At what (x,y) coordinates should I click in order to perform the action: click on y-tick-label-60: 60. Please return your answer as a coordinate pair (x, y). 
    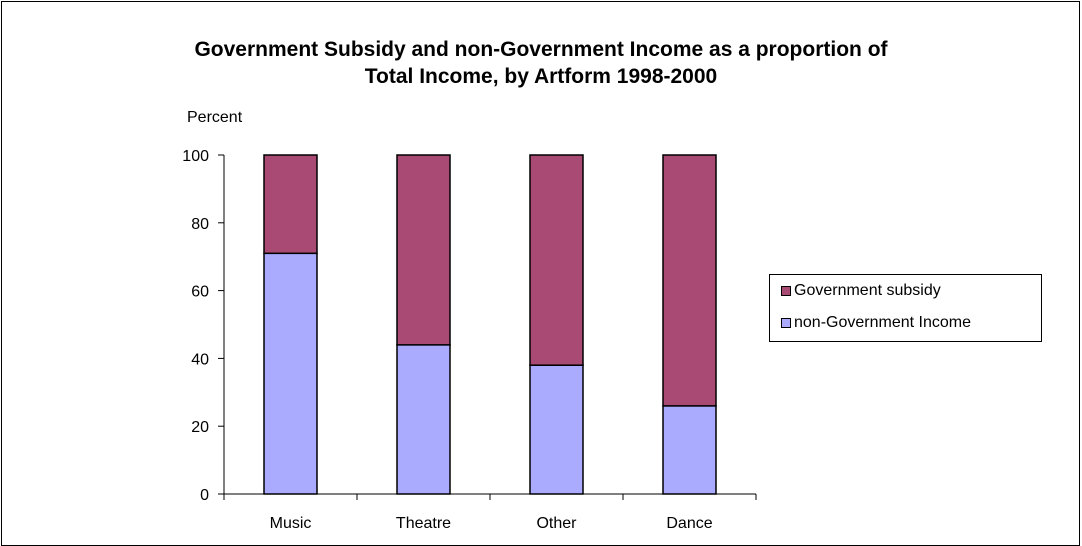
    Looking at the image, I should click on (200, 292).